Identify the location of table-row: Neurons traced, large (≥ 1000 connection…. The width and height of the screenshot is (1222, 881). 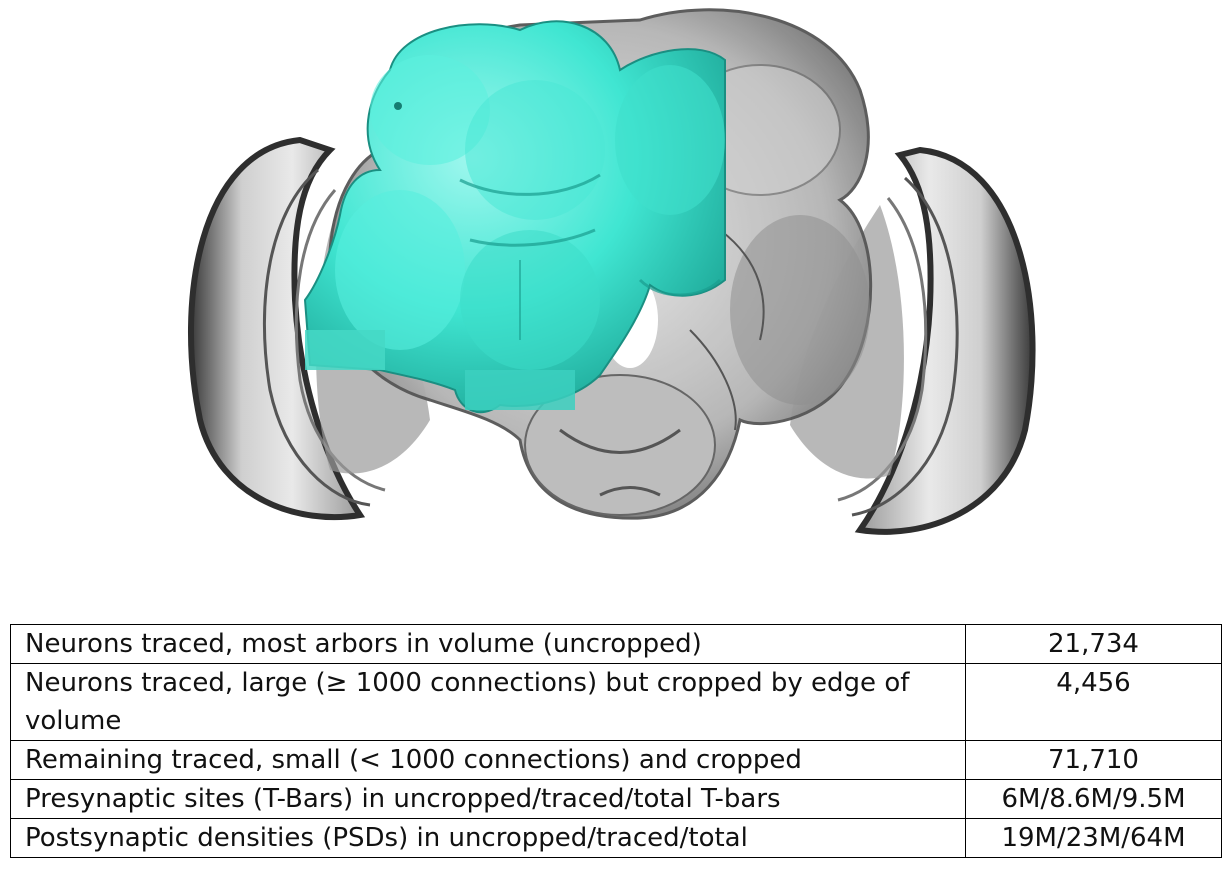
(616, 702).